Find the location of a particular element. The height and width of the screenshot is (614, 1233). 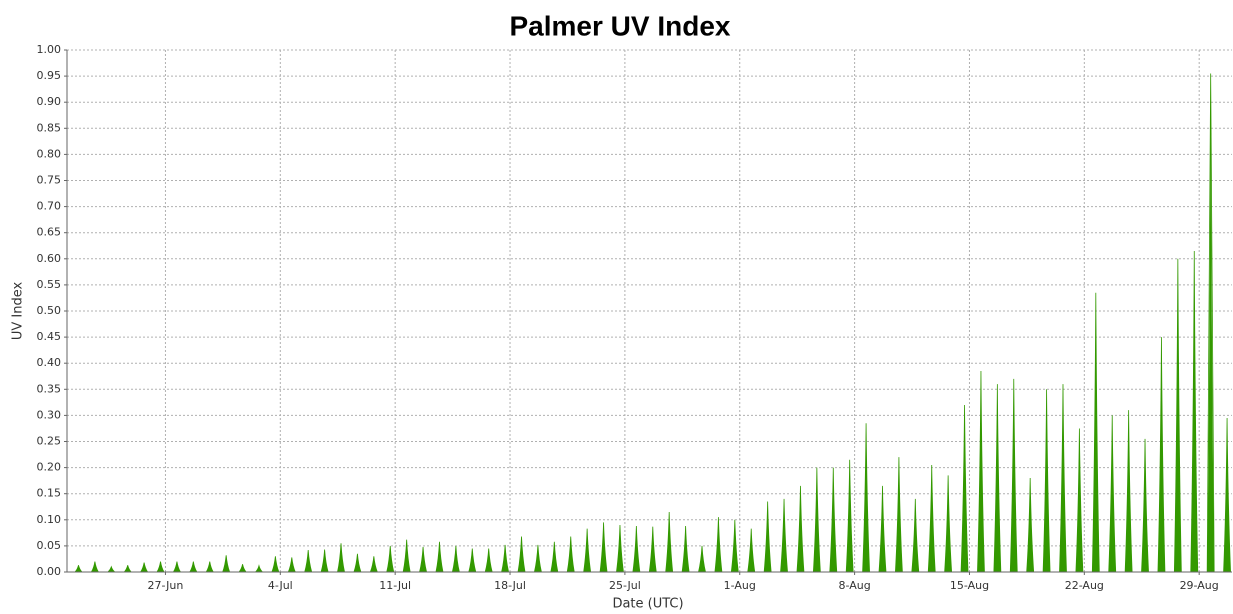

y-tick-label: 0.35 is located at coordinates (49, 388).